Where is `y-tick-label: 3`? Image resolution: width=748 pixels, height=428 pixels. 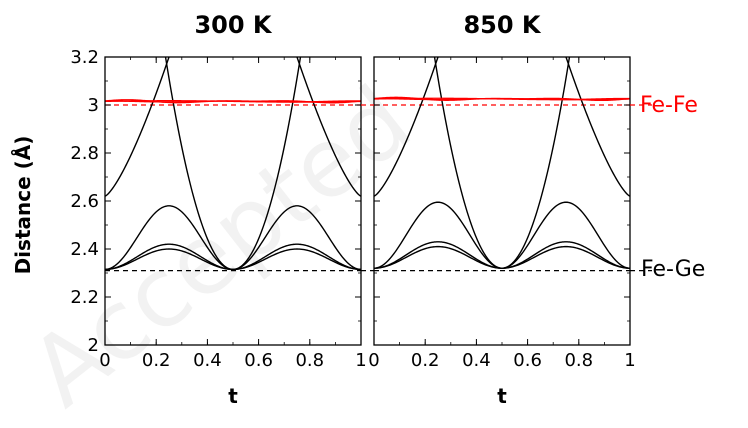
y-tick-label: 3 is located at coordinates (93, 105).